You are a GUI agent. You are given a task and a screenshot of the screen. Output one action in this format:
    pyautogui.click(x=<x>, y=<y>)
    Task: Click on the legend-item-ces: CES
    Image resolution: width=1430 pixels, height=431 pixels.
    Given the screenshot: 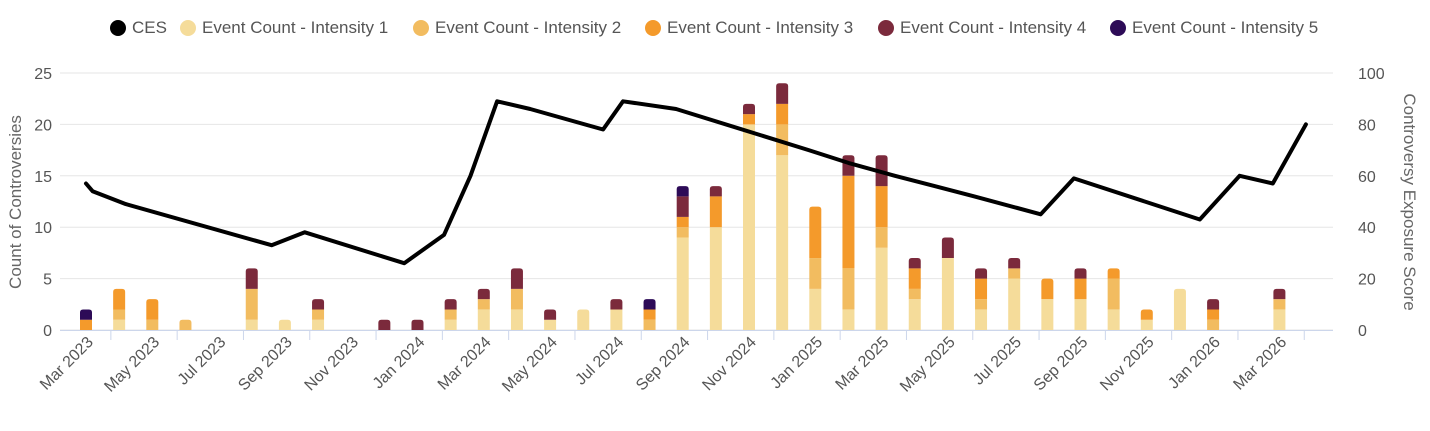 What is the action you would take?
    pyautogui.click(x=138, y=28)
    